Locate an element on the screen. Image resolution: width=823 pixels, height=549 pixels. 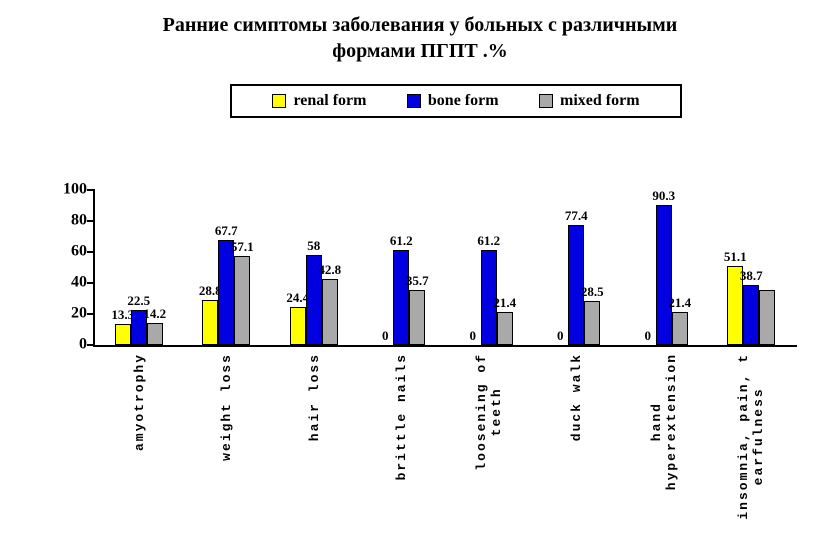
bar-value-label: 38.7 is located at coordinates (751, 275).